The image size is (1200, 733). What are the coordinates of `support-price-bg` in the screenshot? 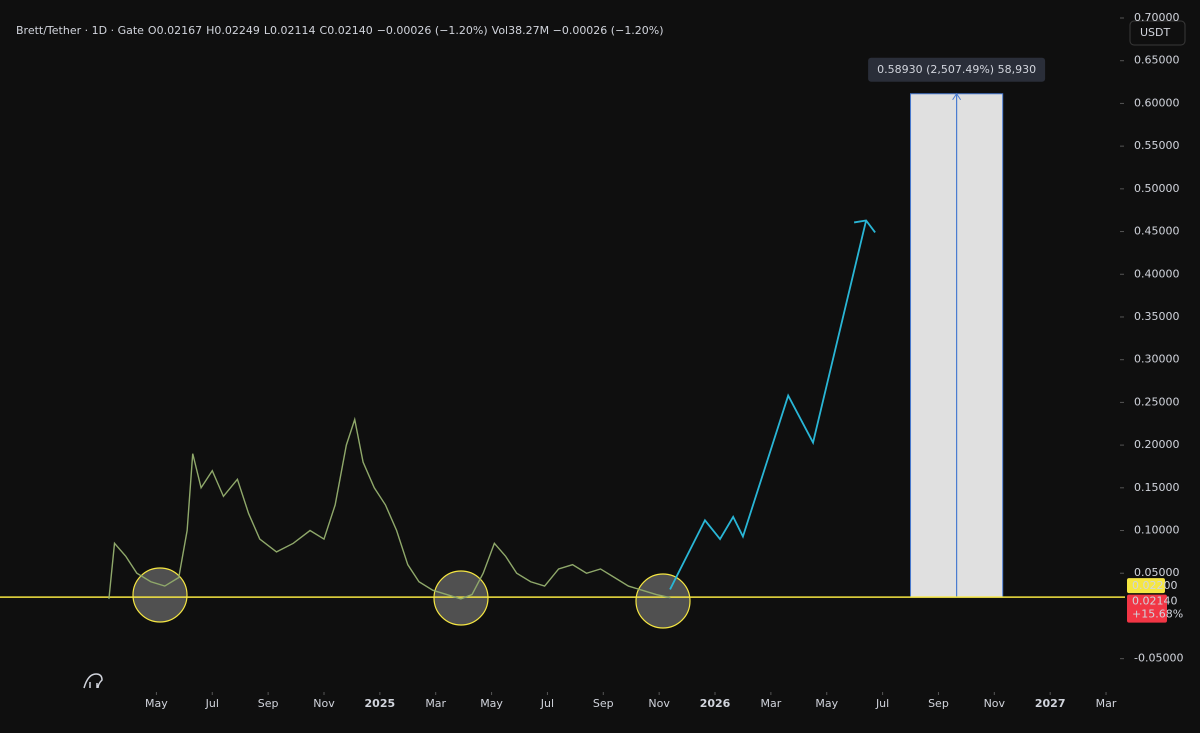 It's located at (1146, 586).